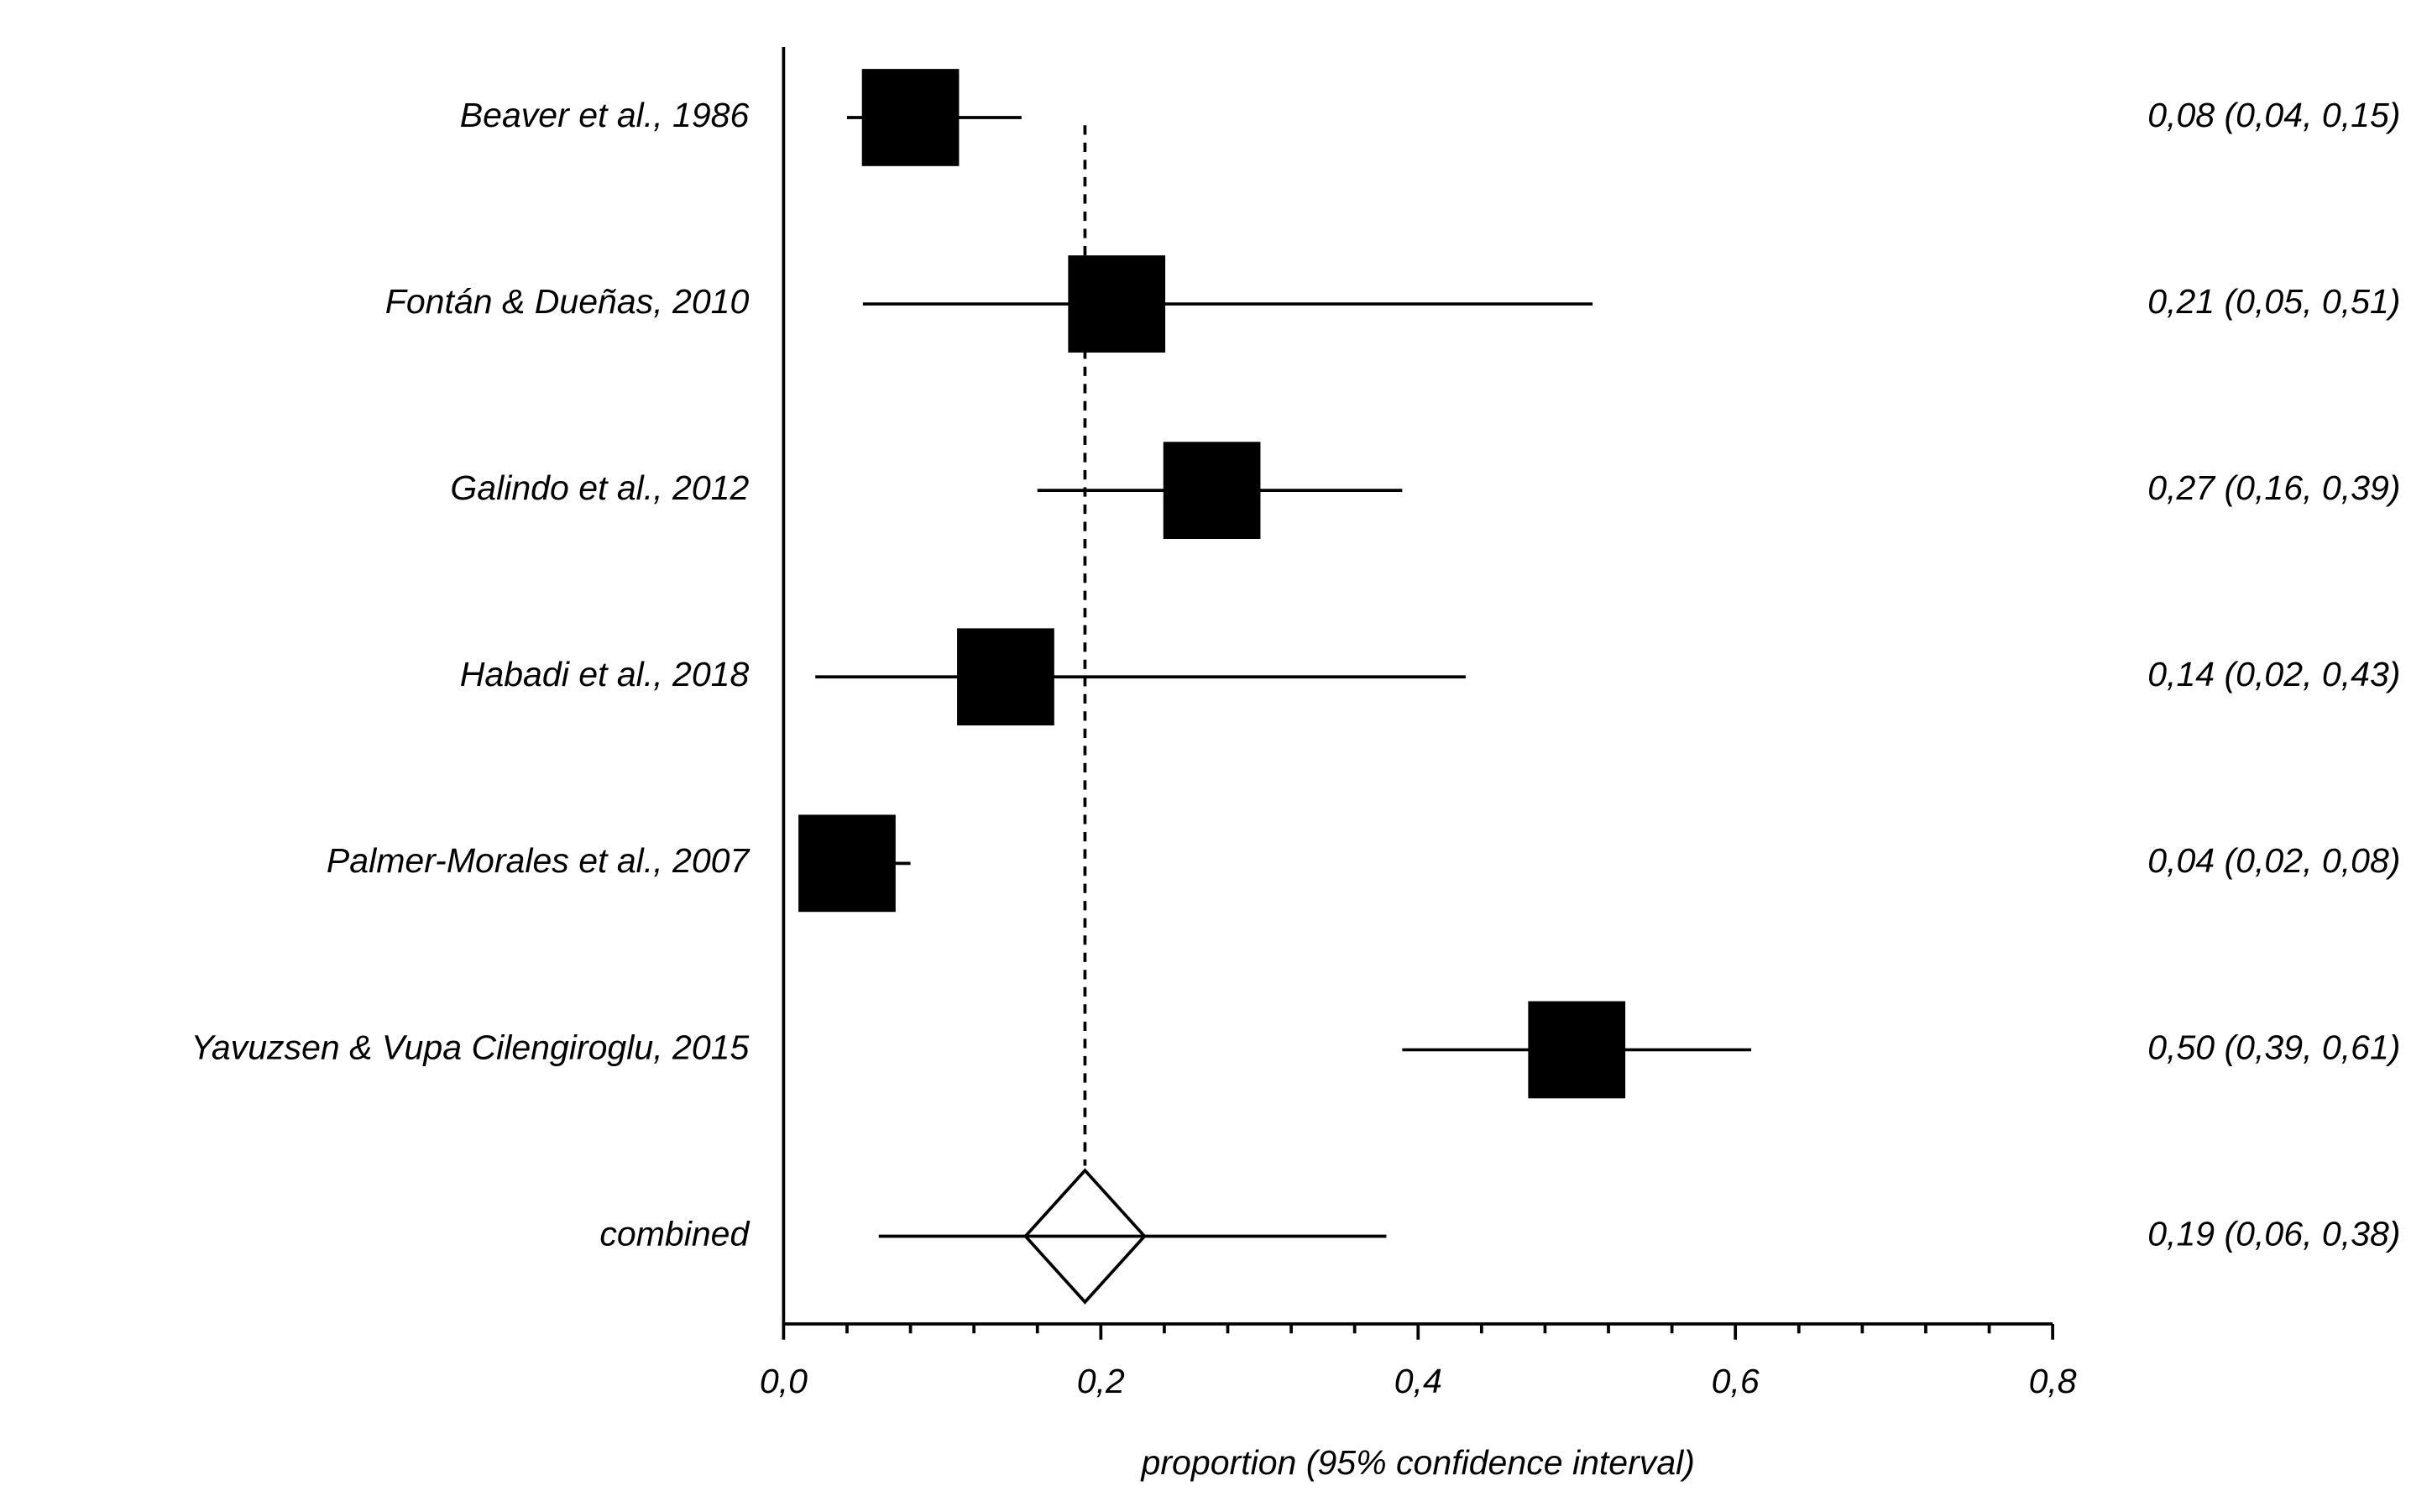 Image resolution: width=2432 pixels, height=1512 pixels. Describe the element at coordinates (2274, 860) in the screenshot. I see `value-label: 0,04 (0,02, 0,08)` at that location.